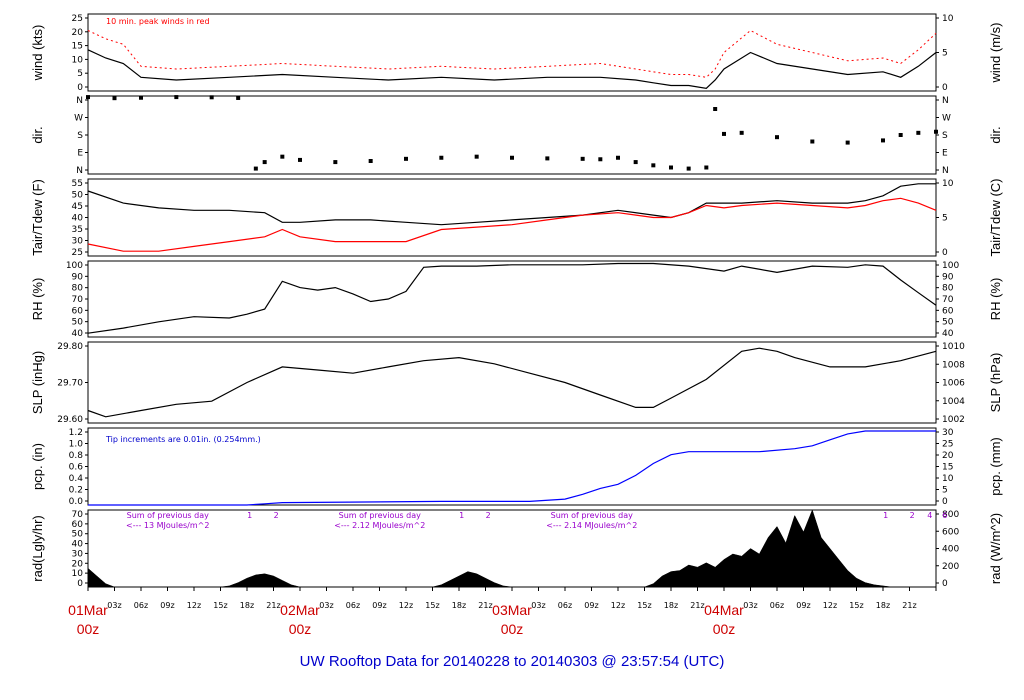 This screenshot has width=1024, height=700. I want to click on right-axis-label: SLP (hPa), so click(995, 383).